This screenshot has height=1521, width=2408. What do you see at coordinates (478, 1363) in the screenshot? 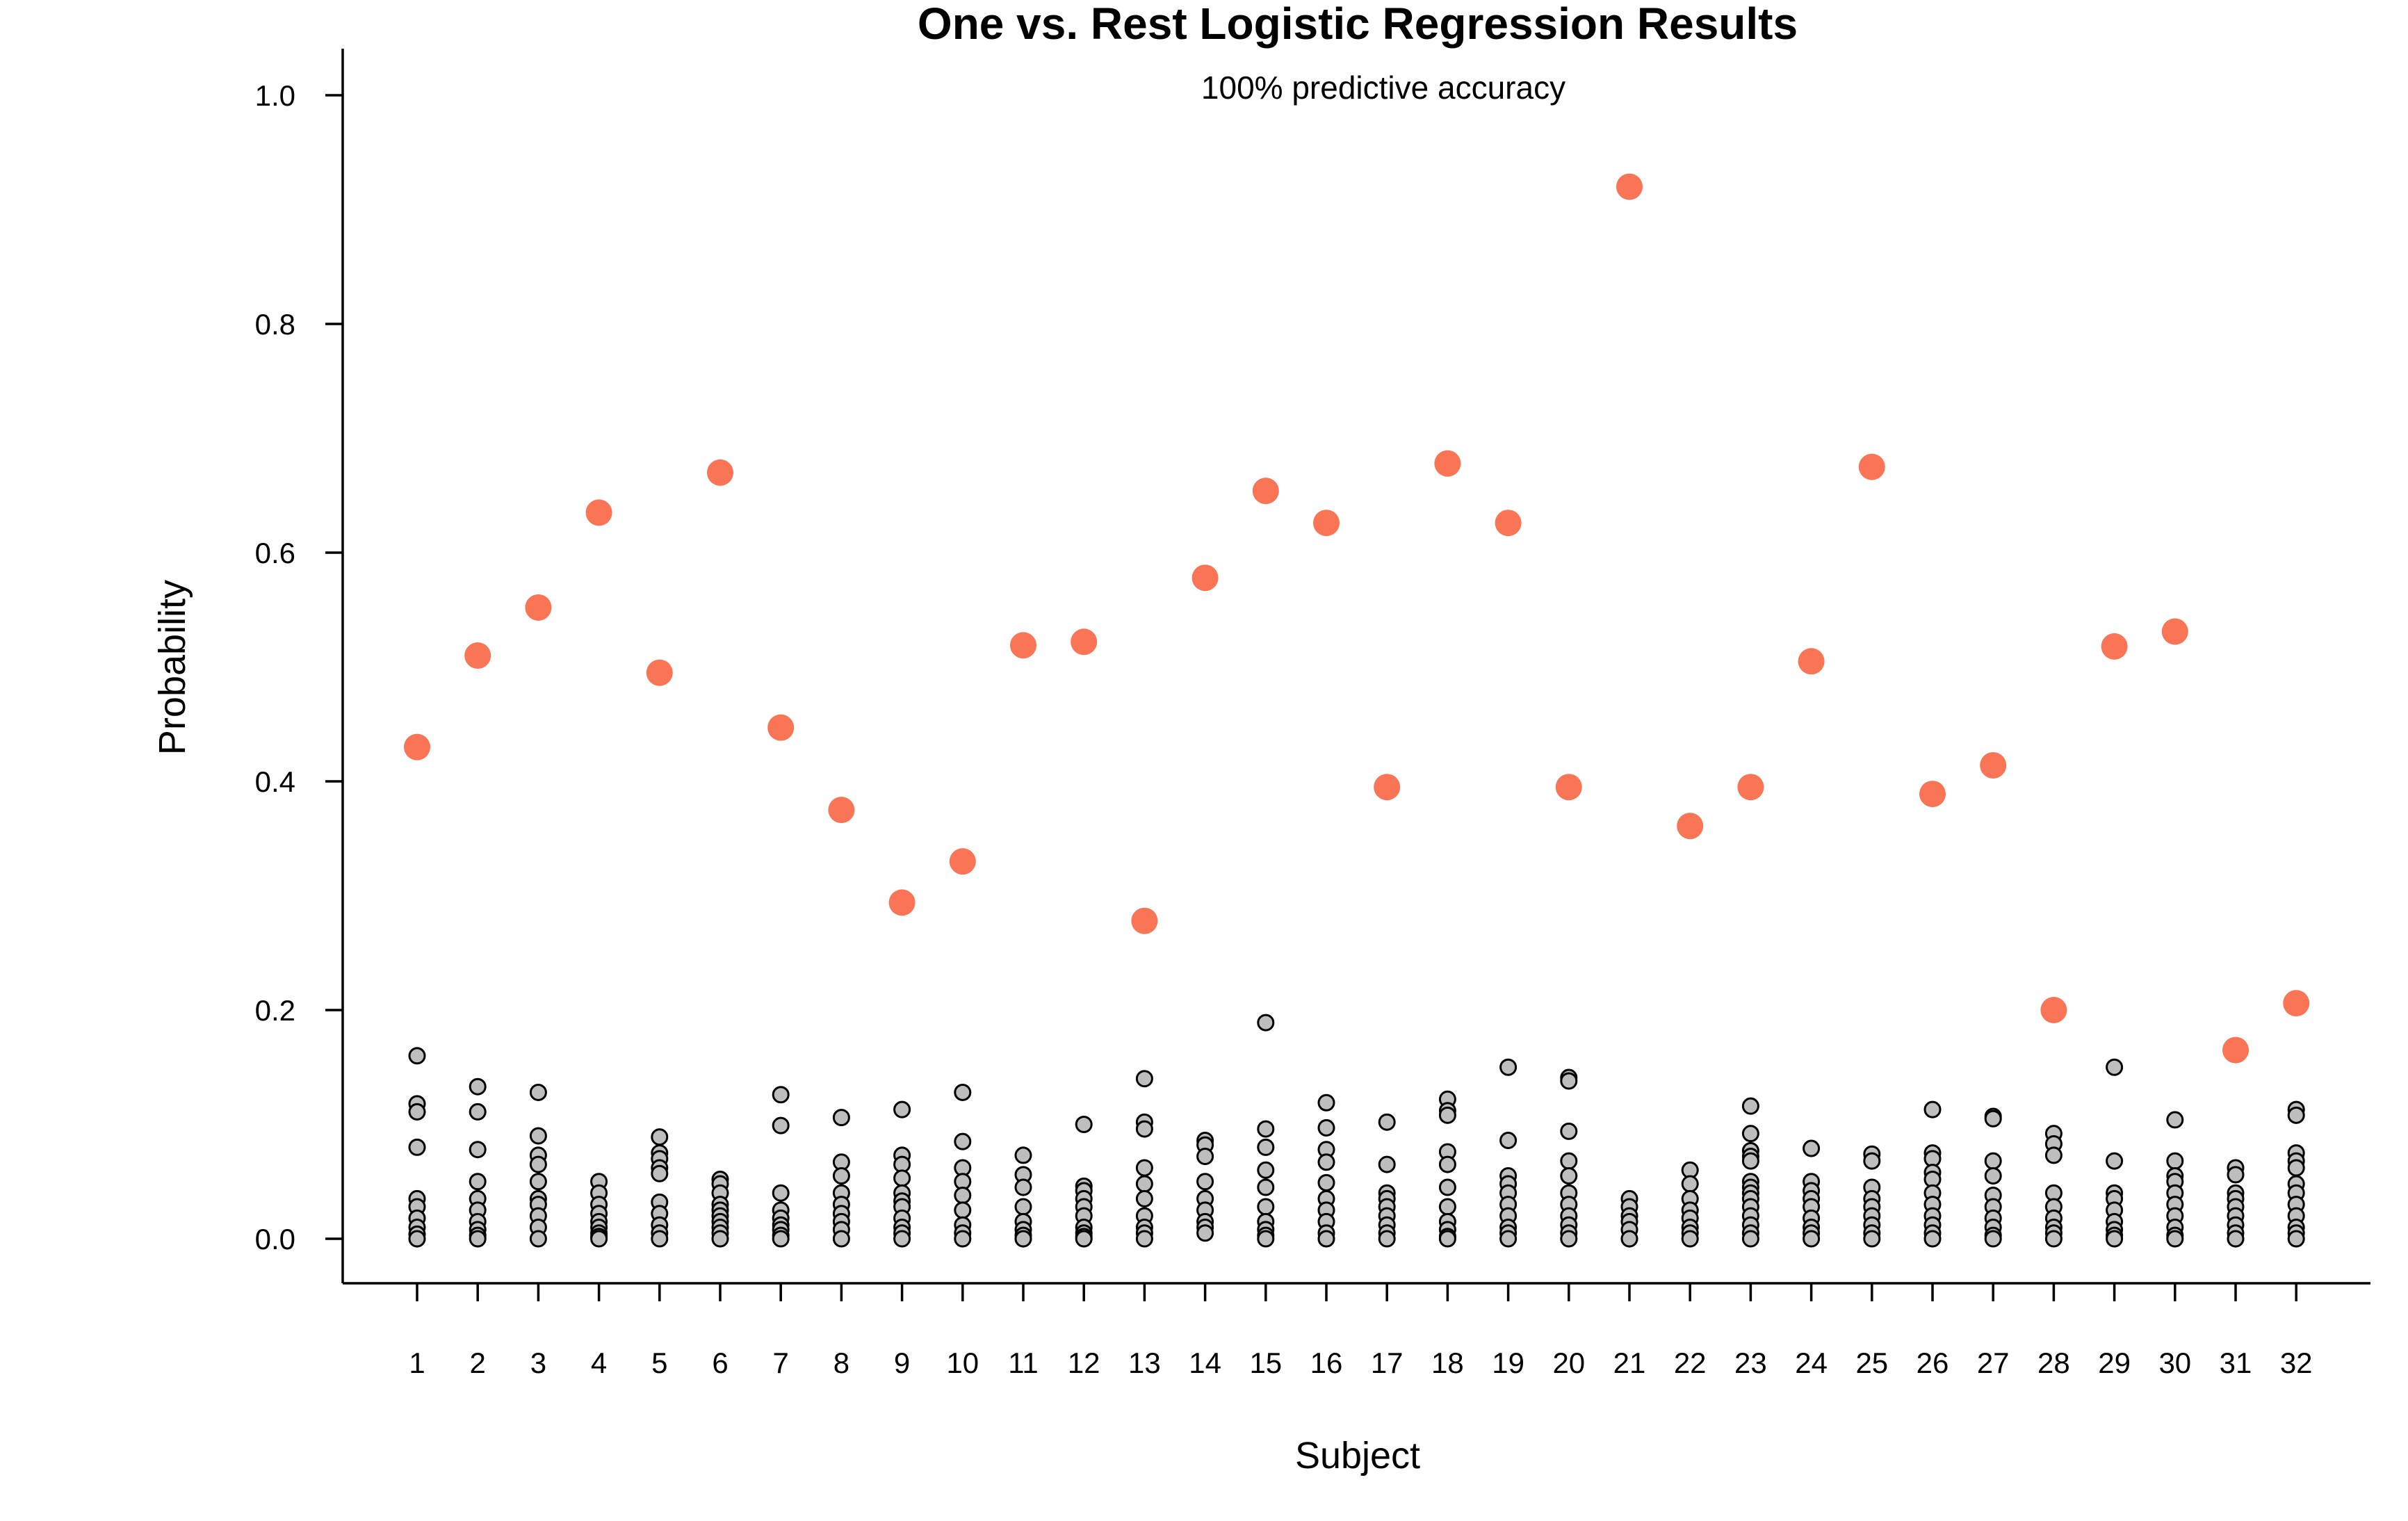
I see `x-tick-label: 2` at bounding box center [478, 1363].